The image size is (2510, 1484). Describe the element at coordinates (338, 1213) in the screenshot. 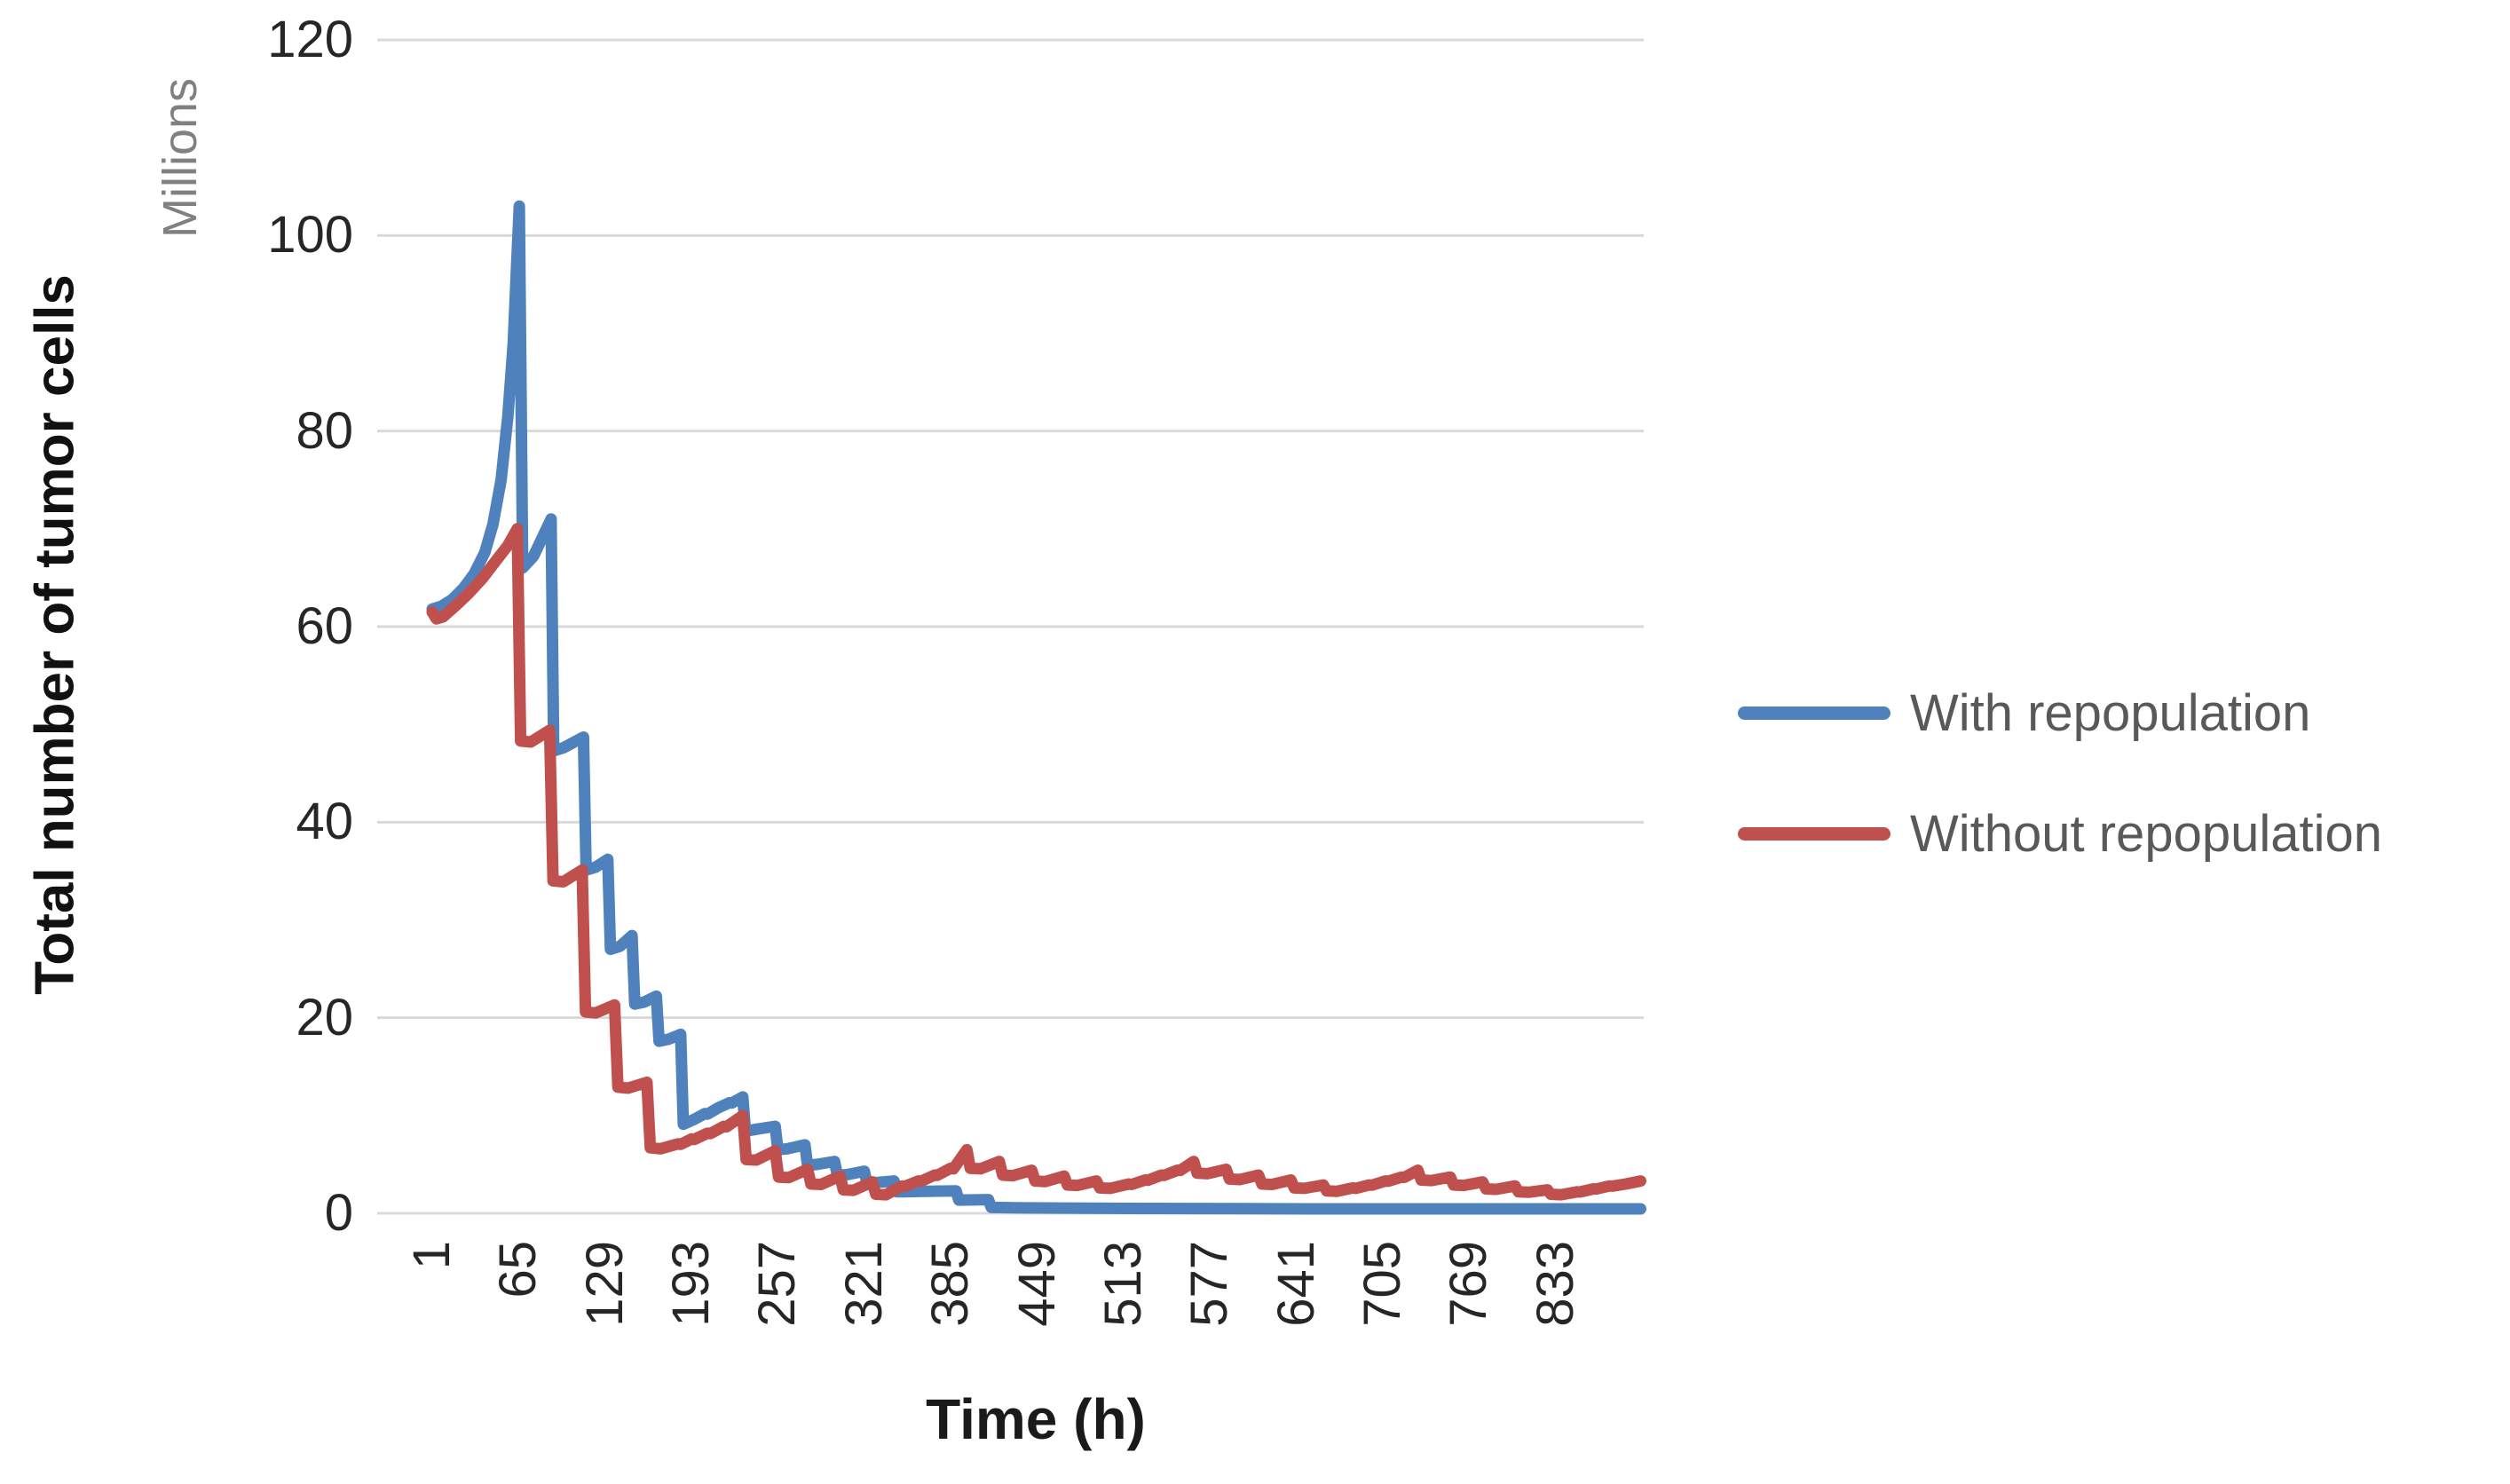

I see `y-tick-label: 0` at that location.